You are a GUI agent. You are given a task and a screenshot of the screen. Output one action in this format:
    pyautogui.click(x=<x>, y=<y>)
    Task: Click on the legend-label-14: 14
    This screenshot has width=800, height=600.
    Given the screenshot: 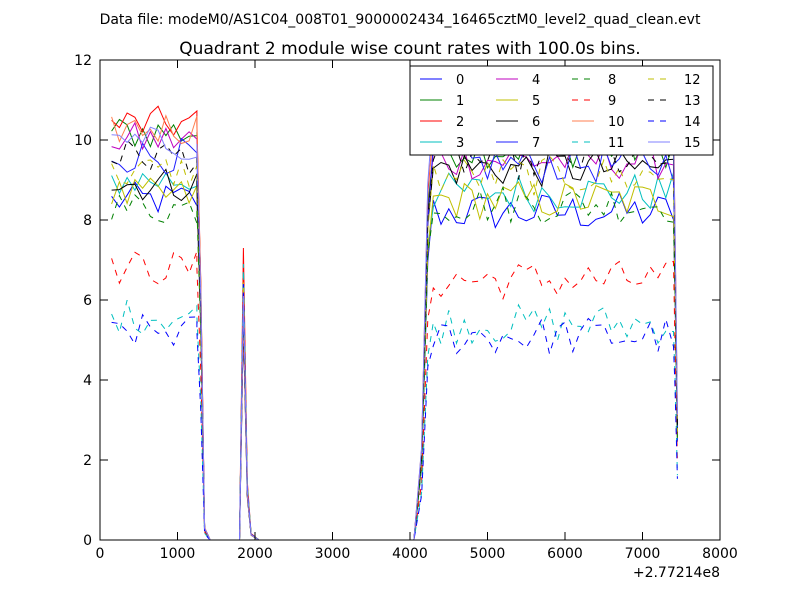 What is the action you would take?
    pyautogui.click(x=692, y=122)
    